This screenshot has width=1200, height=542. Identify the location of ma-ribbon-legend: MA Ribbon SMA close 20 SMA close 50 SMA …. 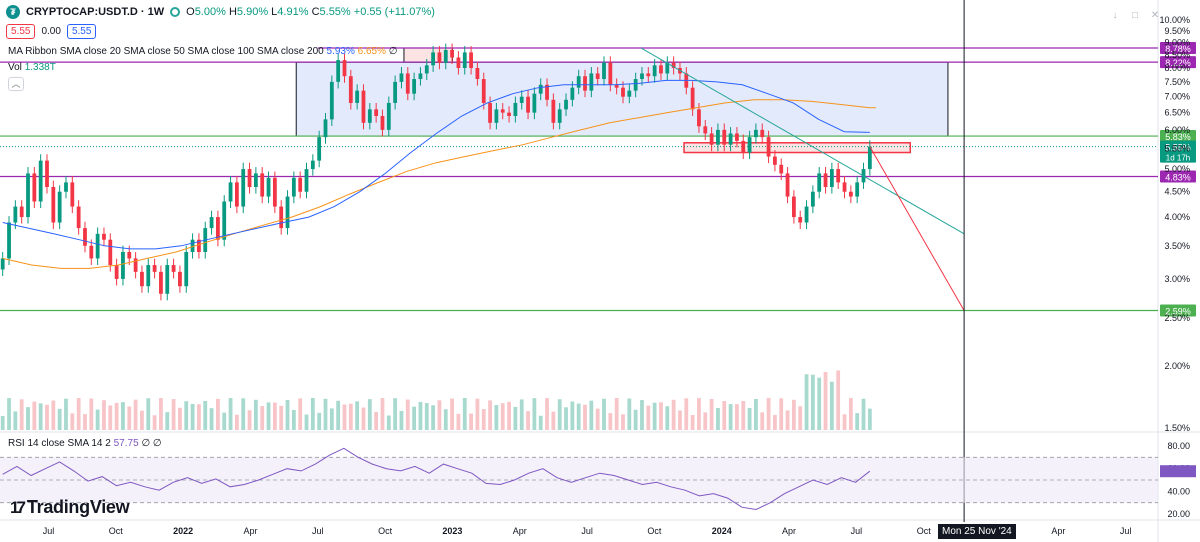
(203, 51).